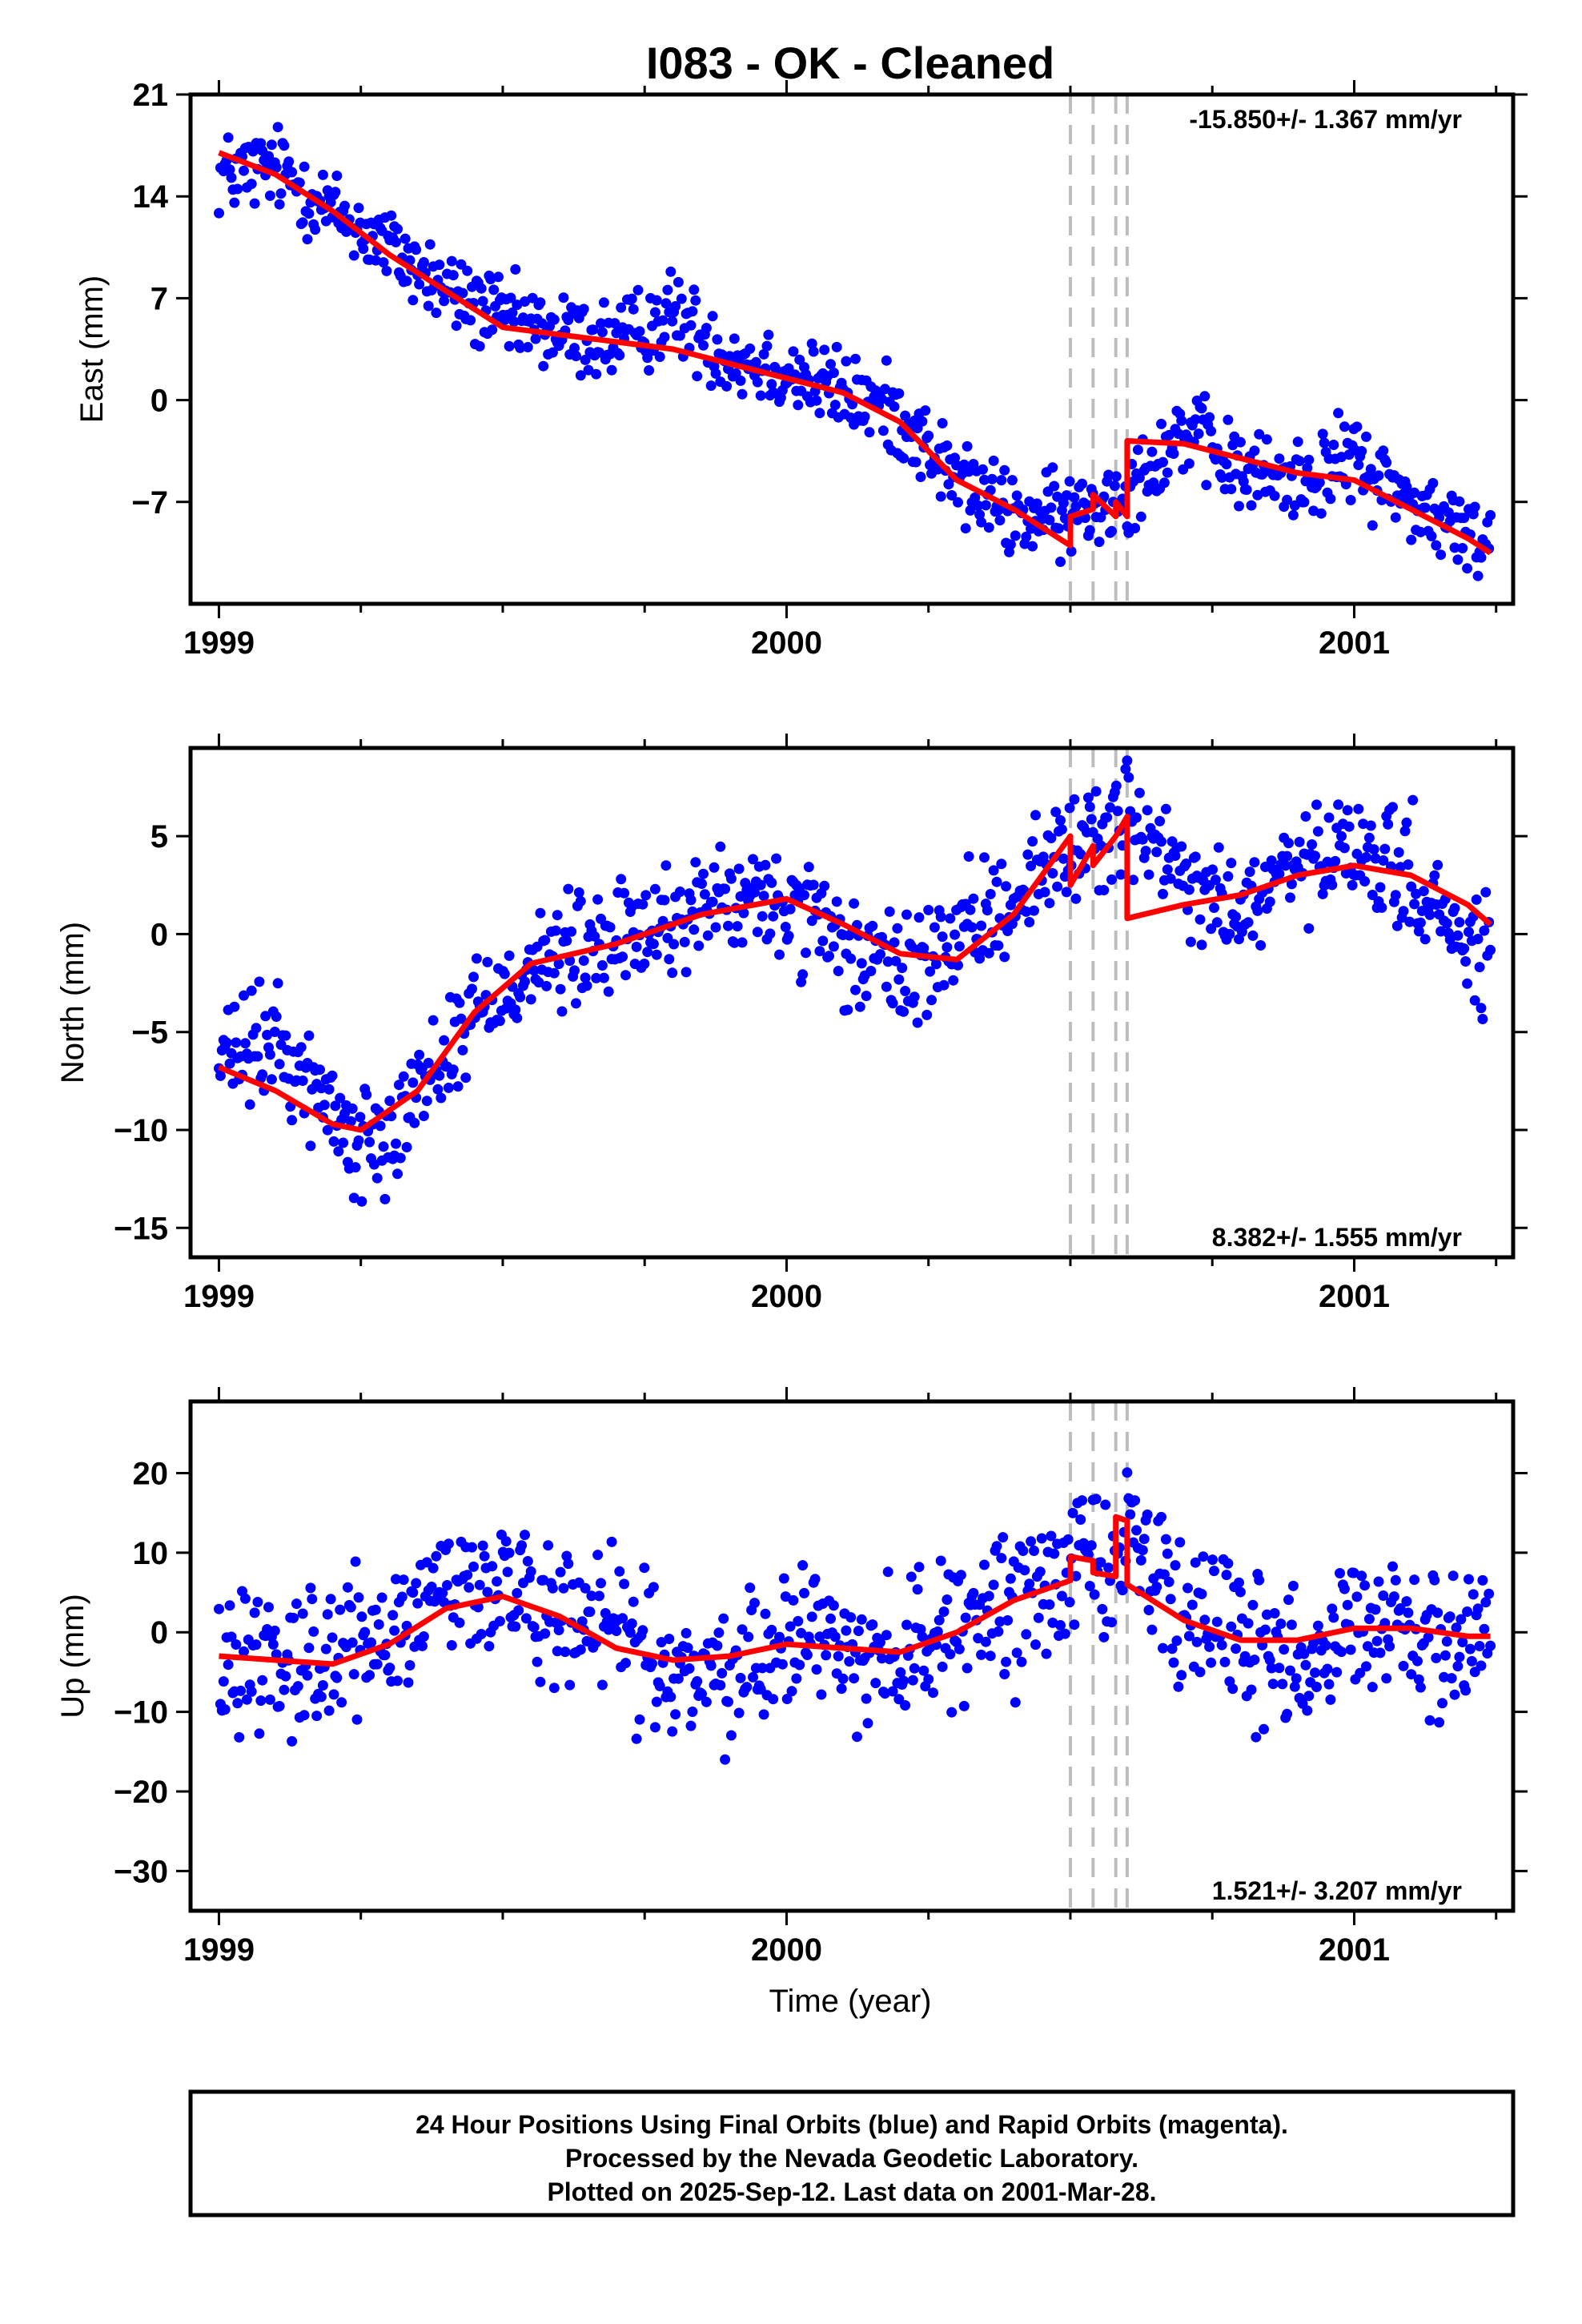 The height and width of the screenshot is (2324, 1582). I want to click on y-tick-label: −7, so click(149, 503).